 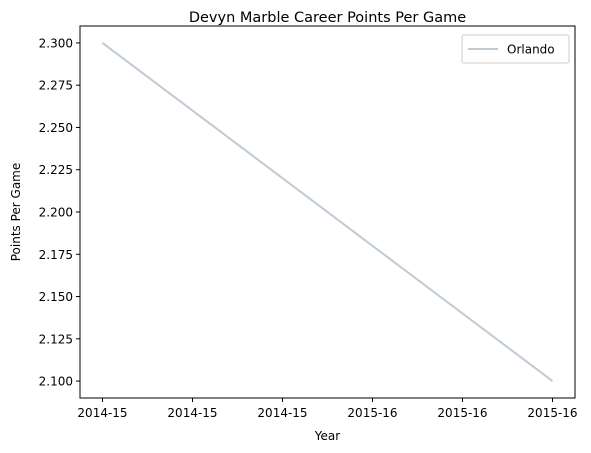 I want to click on legend: Orlando, so click(x=515, y=49).